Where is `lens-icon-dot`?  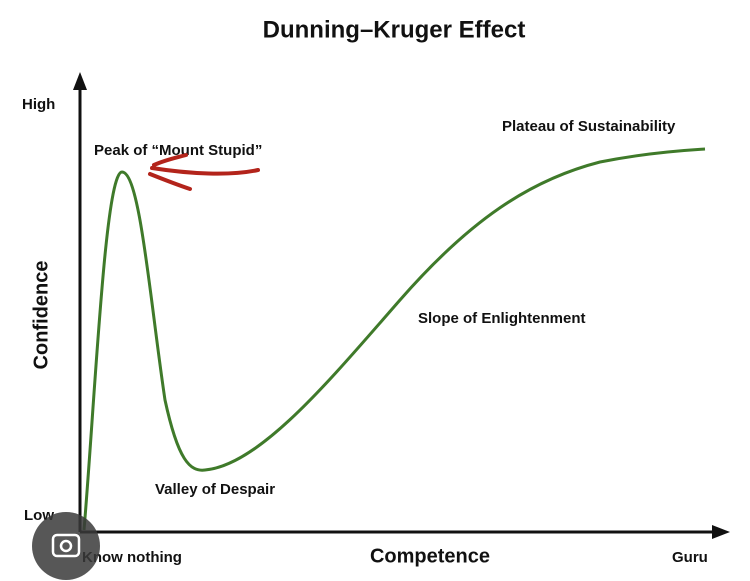
lens-icon-dot is located at coordinates (66, 546).